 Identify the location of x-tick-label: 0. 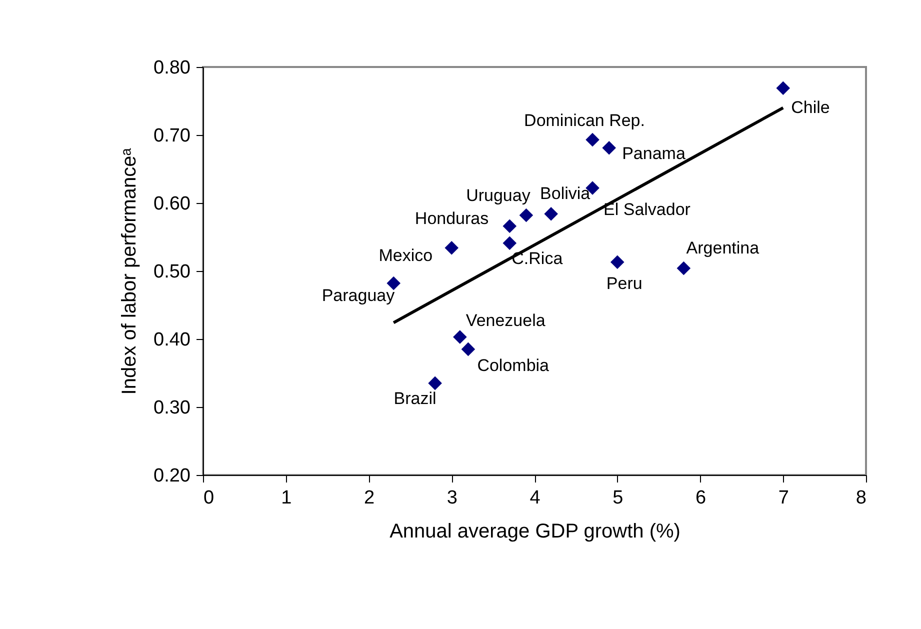
(209, 498).